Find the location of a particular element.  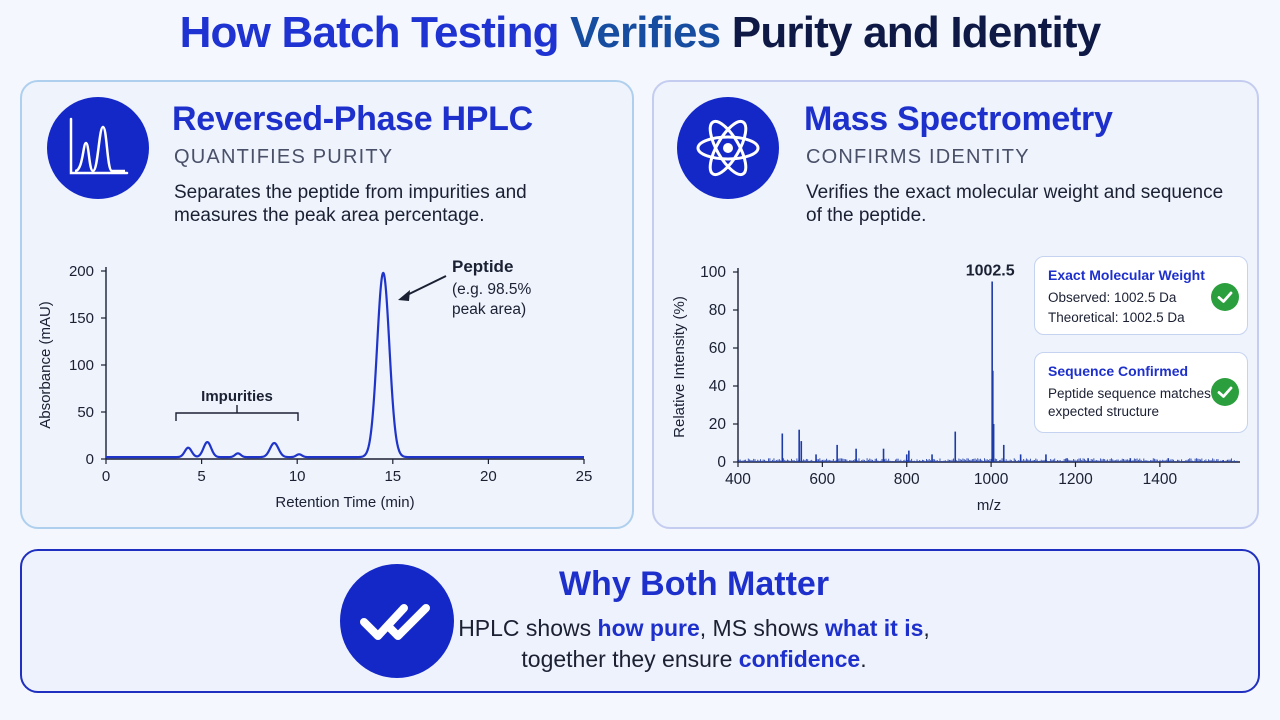

y-tick-label: 150 is located at coordinates (81, 318).